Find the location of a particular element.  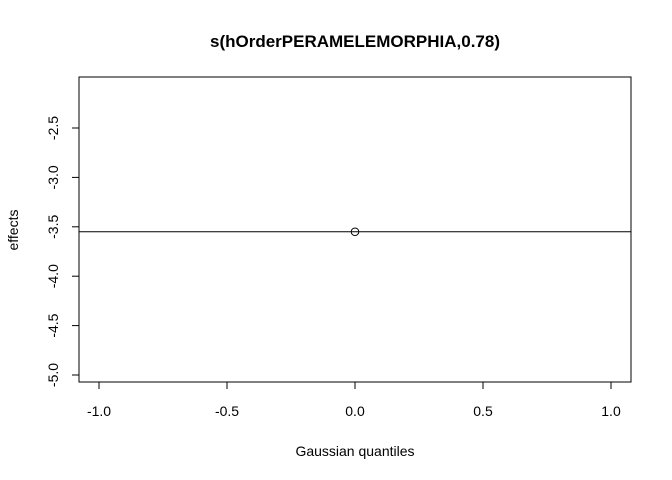

y-tick-label: -2.5 is located at coordinates (53, 128).